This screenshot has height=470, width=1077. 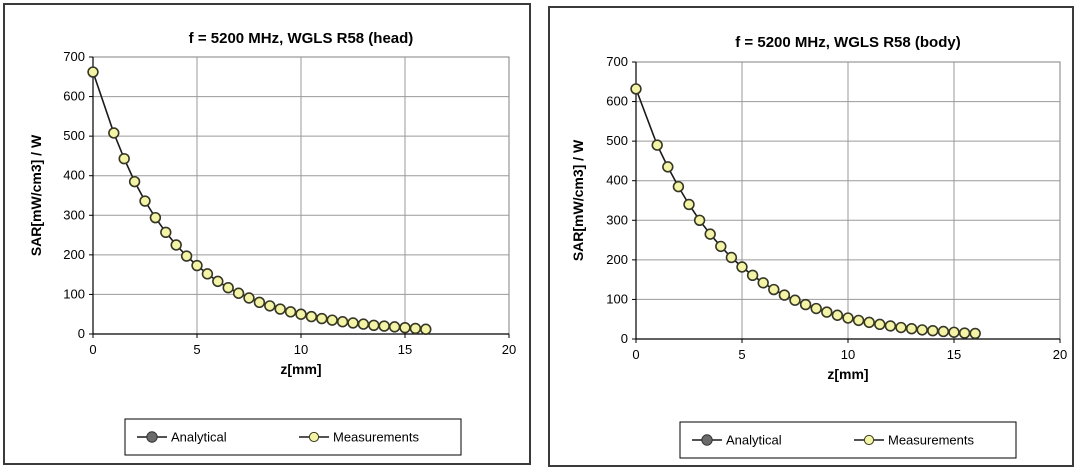 I want to click on chart-title: f = 5200 MHz, WGLS R58 (body), so click(x=847, y=42).